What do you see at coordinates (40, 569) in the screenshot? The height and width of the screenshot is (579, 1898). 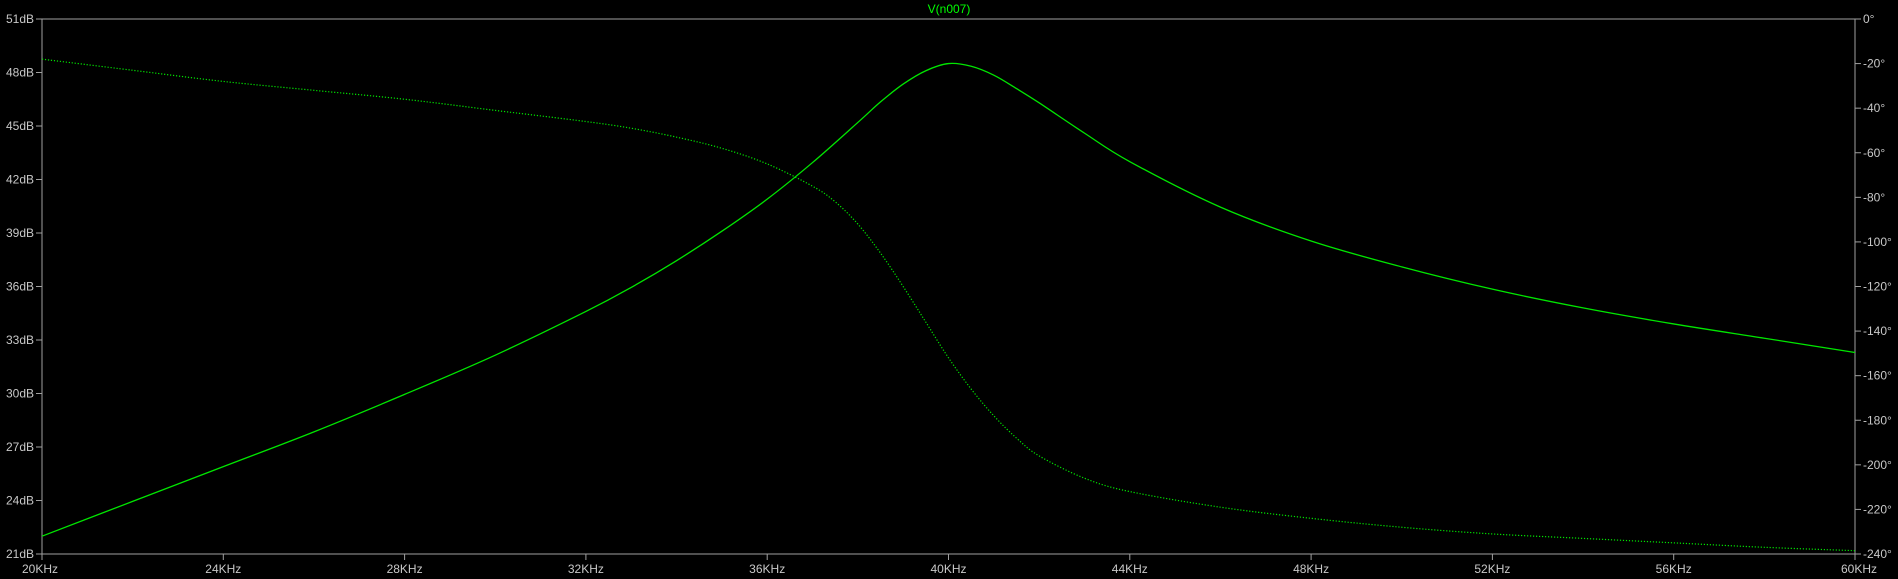 I see `x-tick-label: 20KHz` at bounding box center [40, 569].